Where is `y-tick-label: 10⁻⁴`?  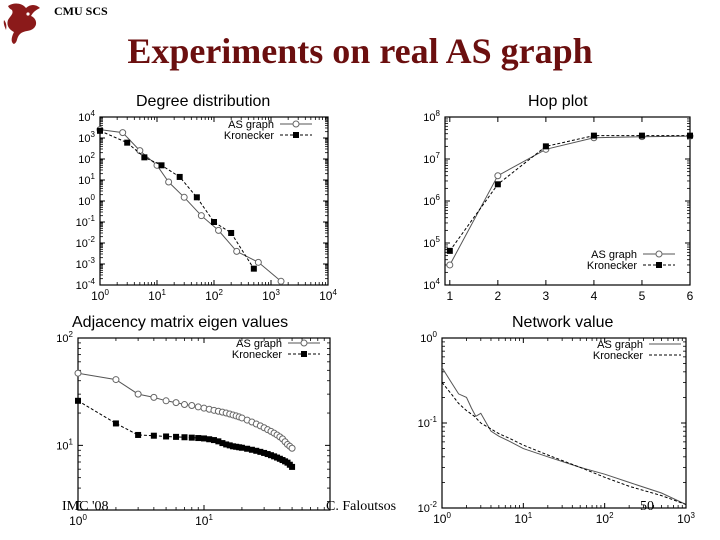 y-tick-label: 10⁻⁴ is located at coordinates (86, 284).